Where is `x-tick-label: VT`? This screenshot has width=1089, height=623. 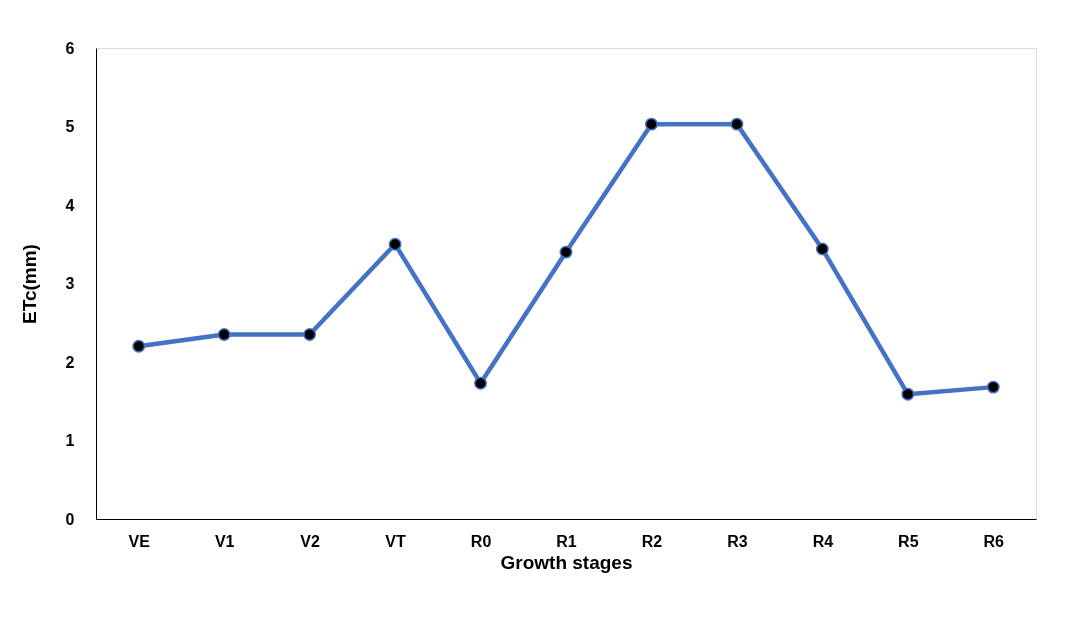
x-tick-label: VT is located at coordinates (396, 541).